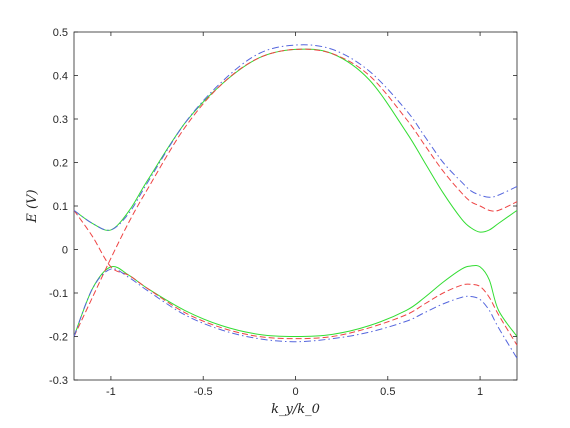  Describe the element at coordinates (32, 206) in the screenshot. I see `y-axis-label: E (V)` at that location.